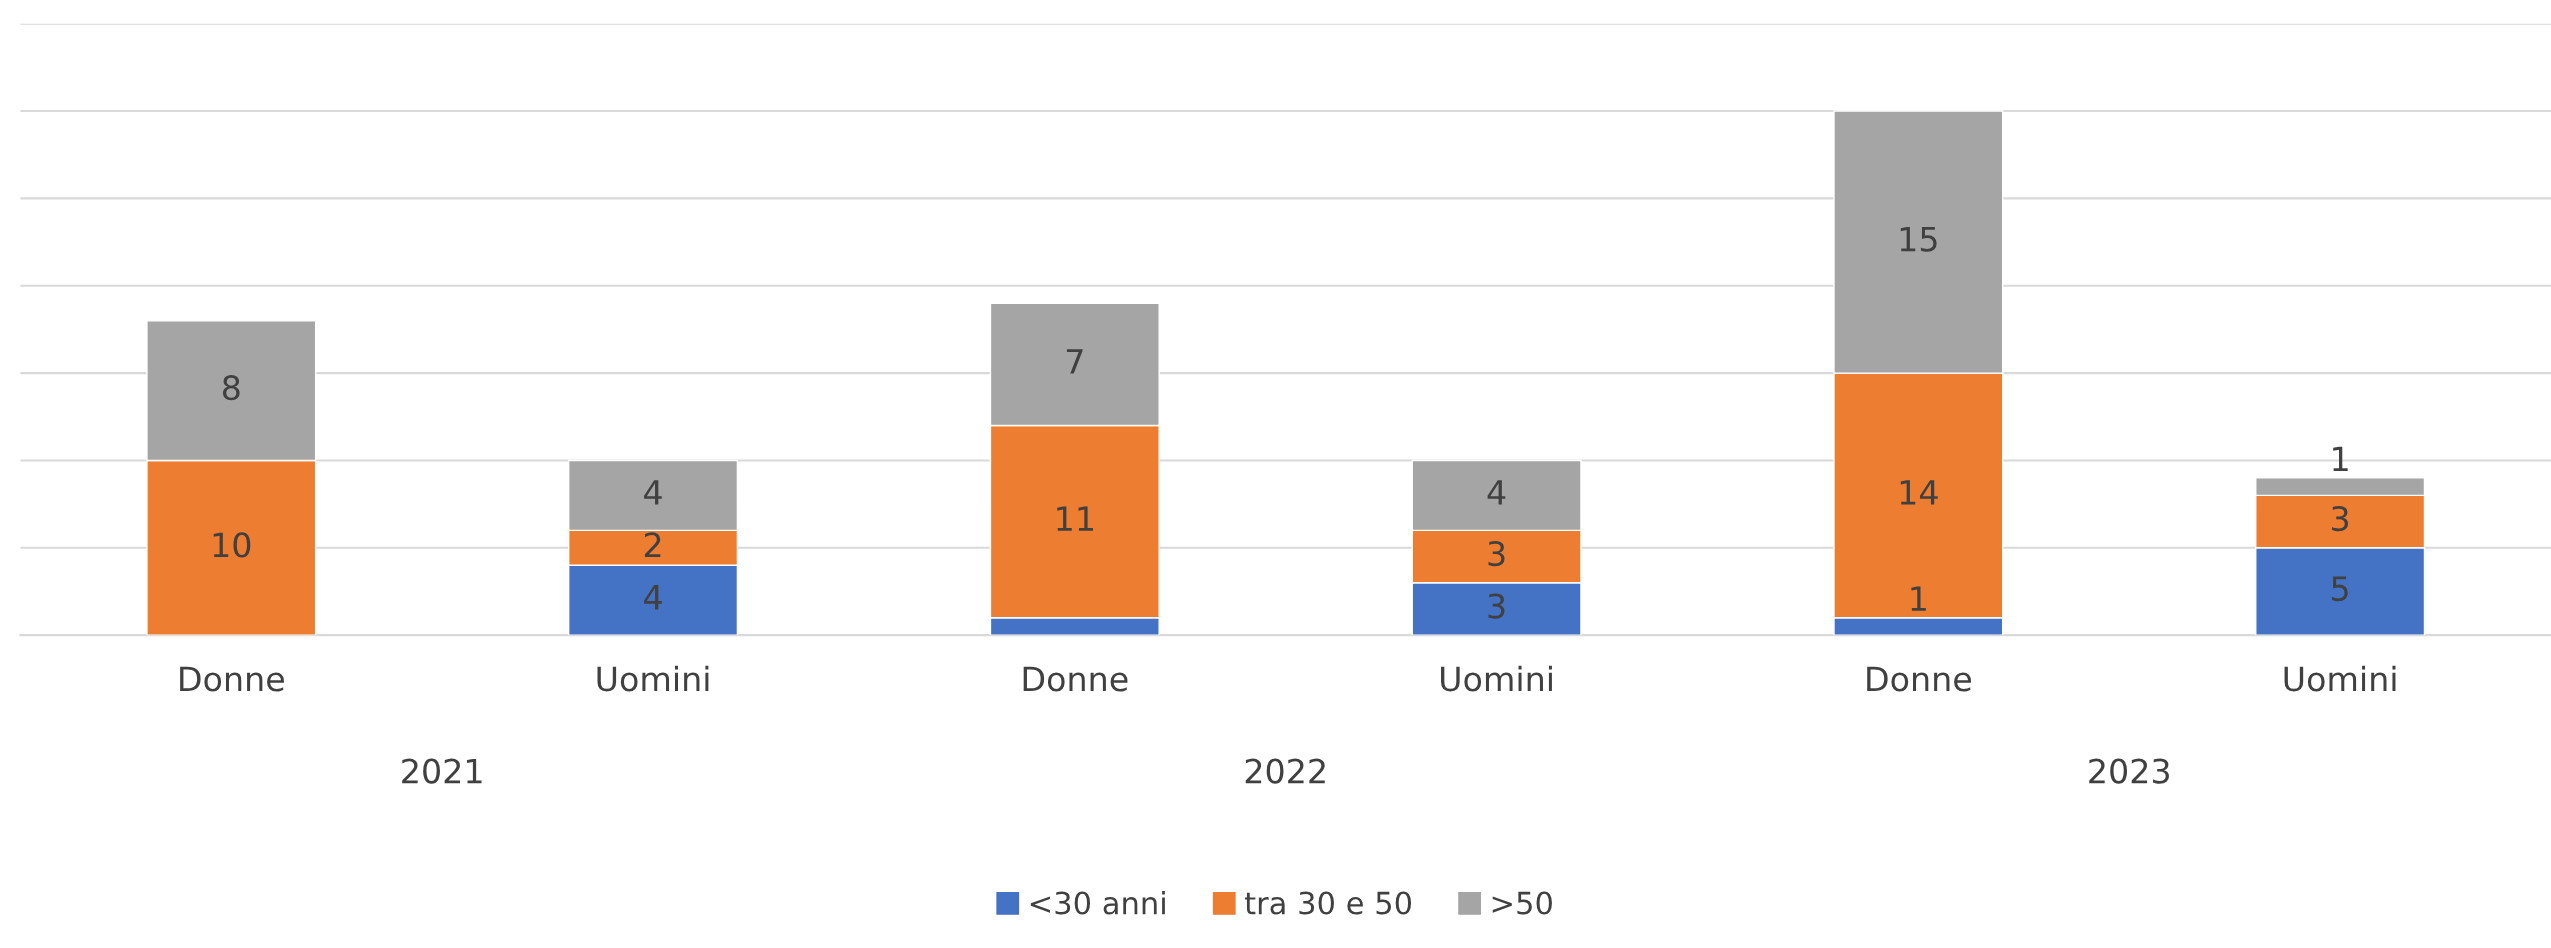  What do you see at coordinates (1328, 903) in the screenshot?
I see `legend-label: tra 30 e 50` at bounding box center [1328, 903].